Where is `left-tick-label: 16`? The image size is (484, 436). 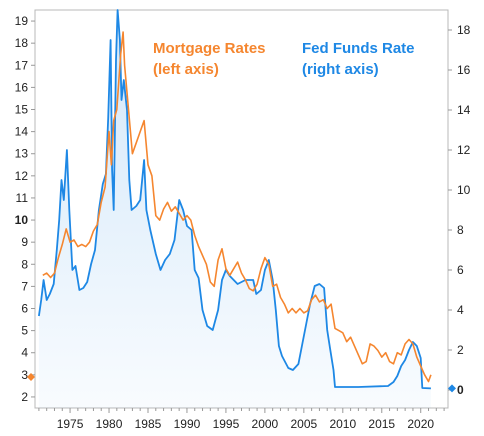 left-tick-label: 16 is located at coordinates (22, 87).